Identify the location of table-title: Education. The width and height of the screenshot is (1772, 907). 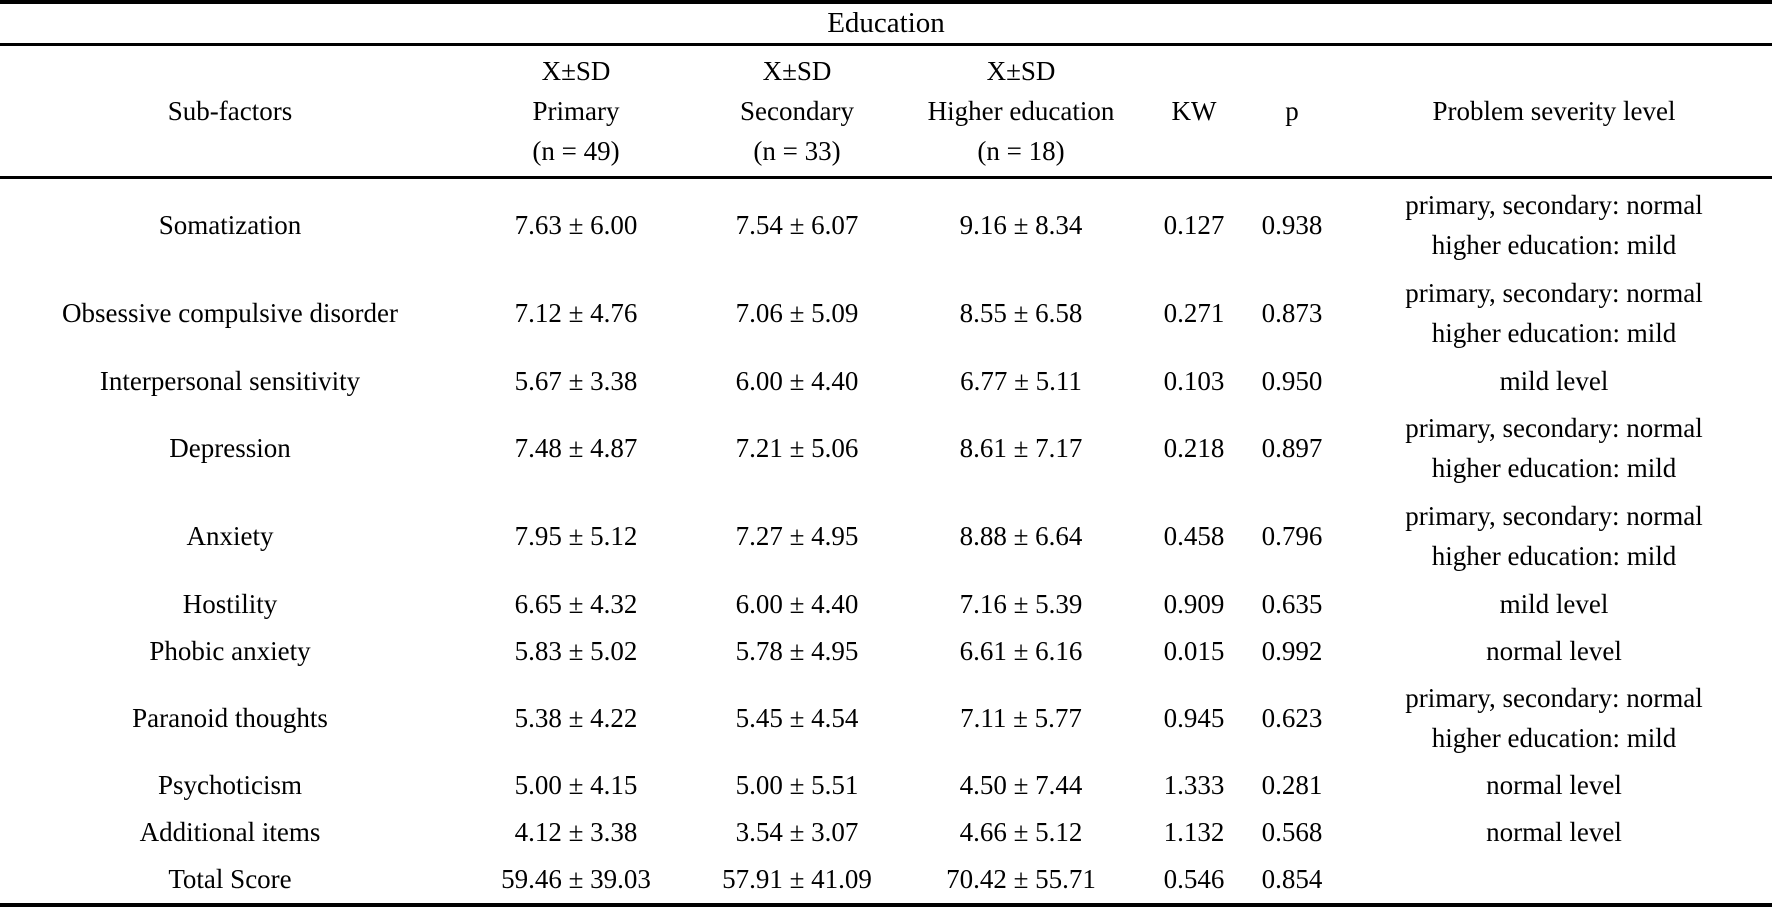
(886, 24).